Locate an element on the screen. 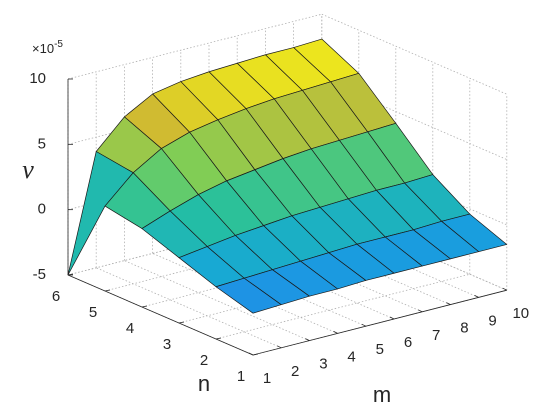 This screenshot has width=550, height=413. x-axis is located at coordinates (379, 322).